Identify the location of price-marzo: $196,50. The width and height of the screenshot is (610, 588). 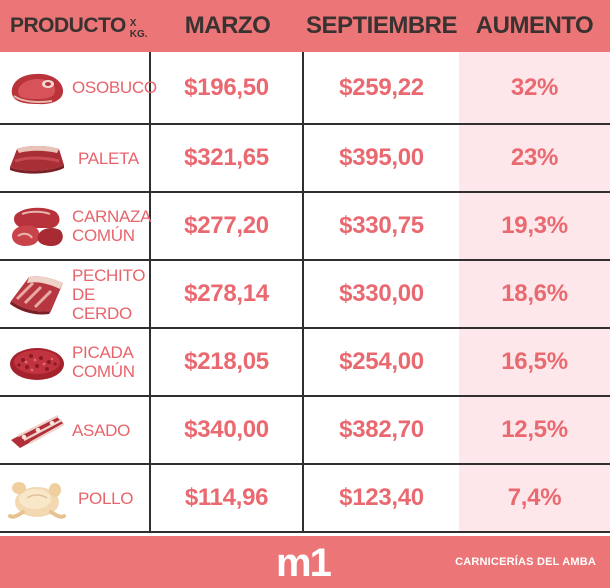
(226, 87).